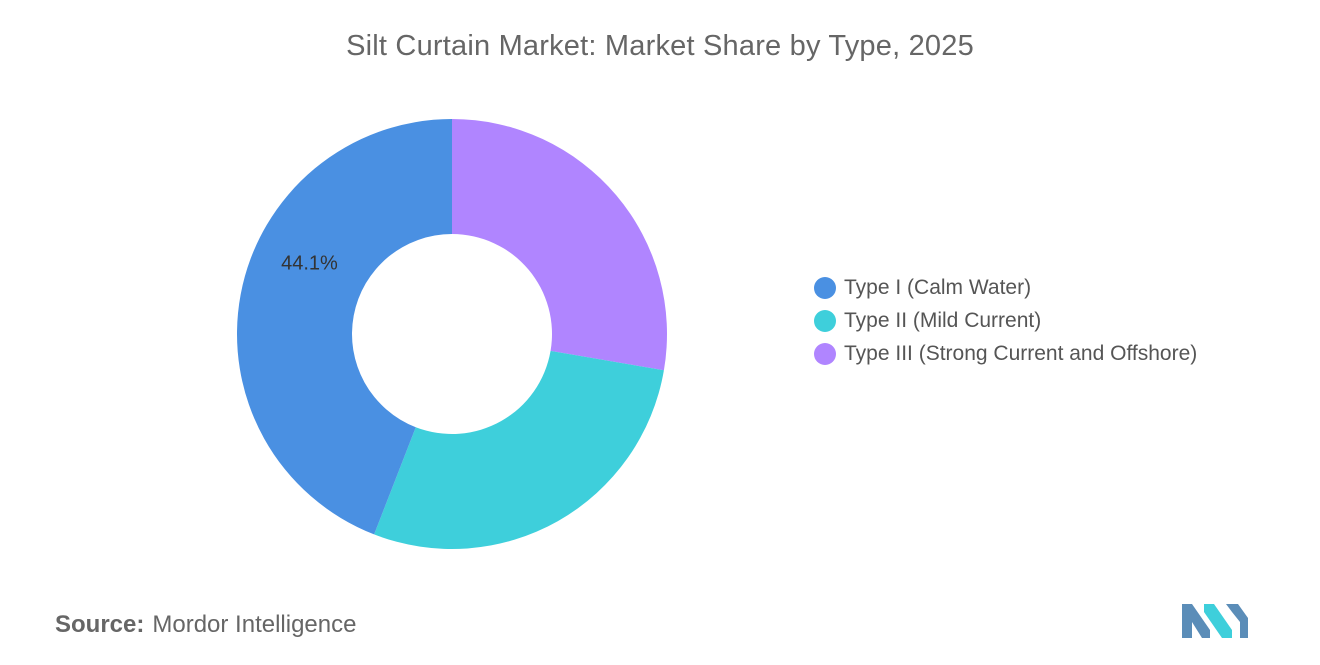  What do you see at coordinates (1196, 621) in the screenshot?
I see `logo-shape-left` at bounding box center [1196, 621].